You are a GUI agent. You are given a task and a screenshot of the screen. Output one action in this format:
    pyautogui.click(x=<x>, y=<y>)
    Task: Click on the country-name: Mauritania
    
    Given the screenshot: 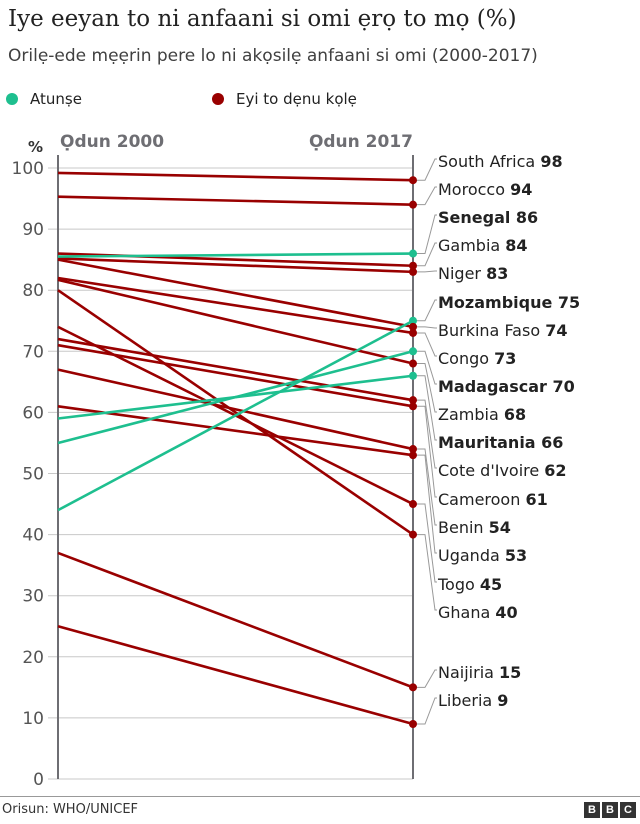 What is the action you would take?
    pyautogui.click(x=489, y=442)
    